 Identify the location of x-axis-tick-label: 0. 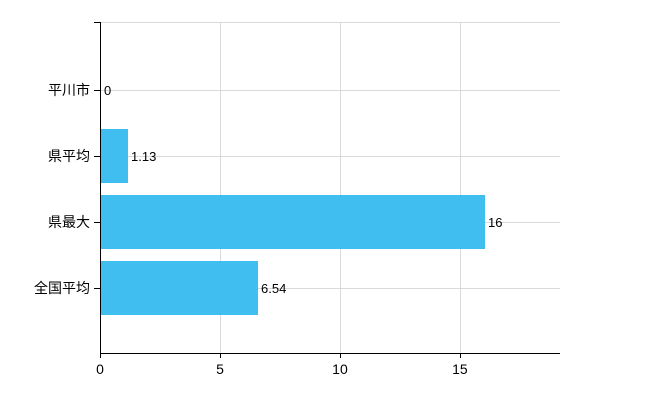
(100, 369).